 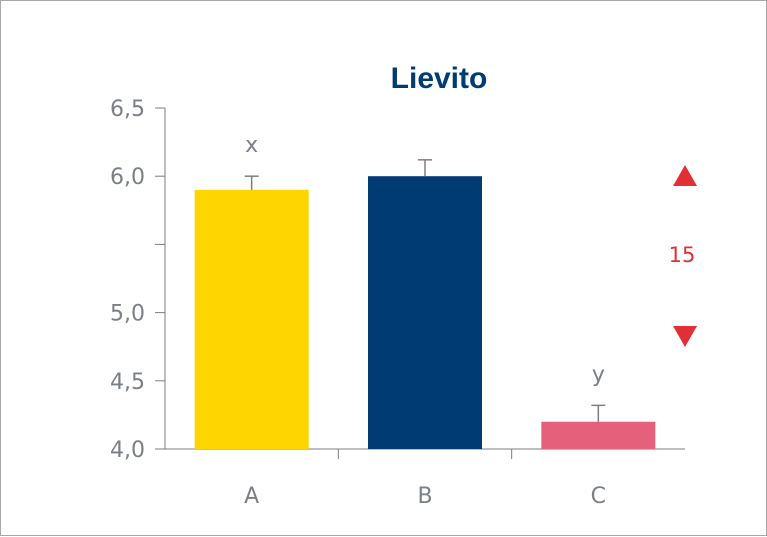 I want to click on side-value: 15, so click(x=682, y=255).